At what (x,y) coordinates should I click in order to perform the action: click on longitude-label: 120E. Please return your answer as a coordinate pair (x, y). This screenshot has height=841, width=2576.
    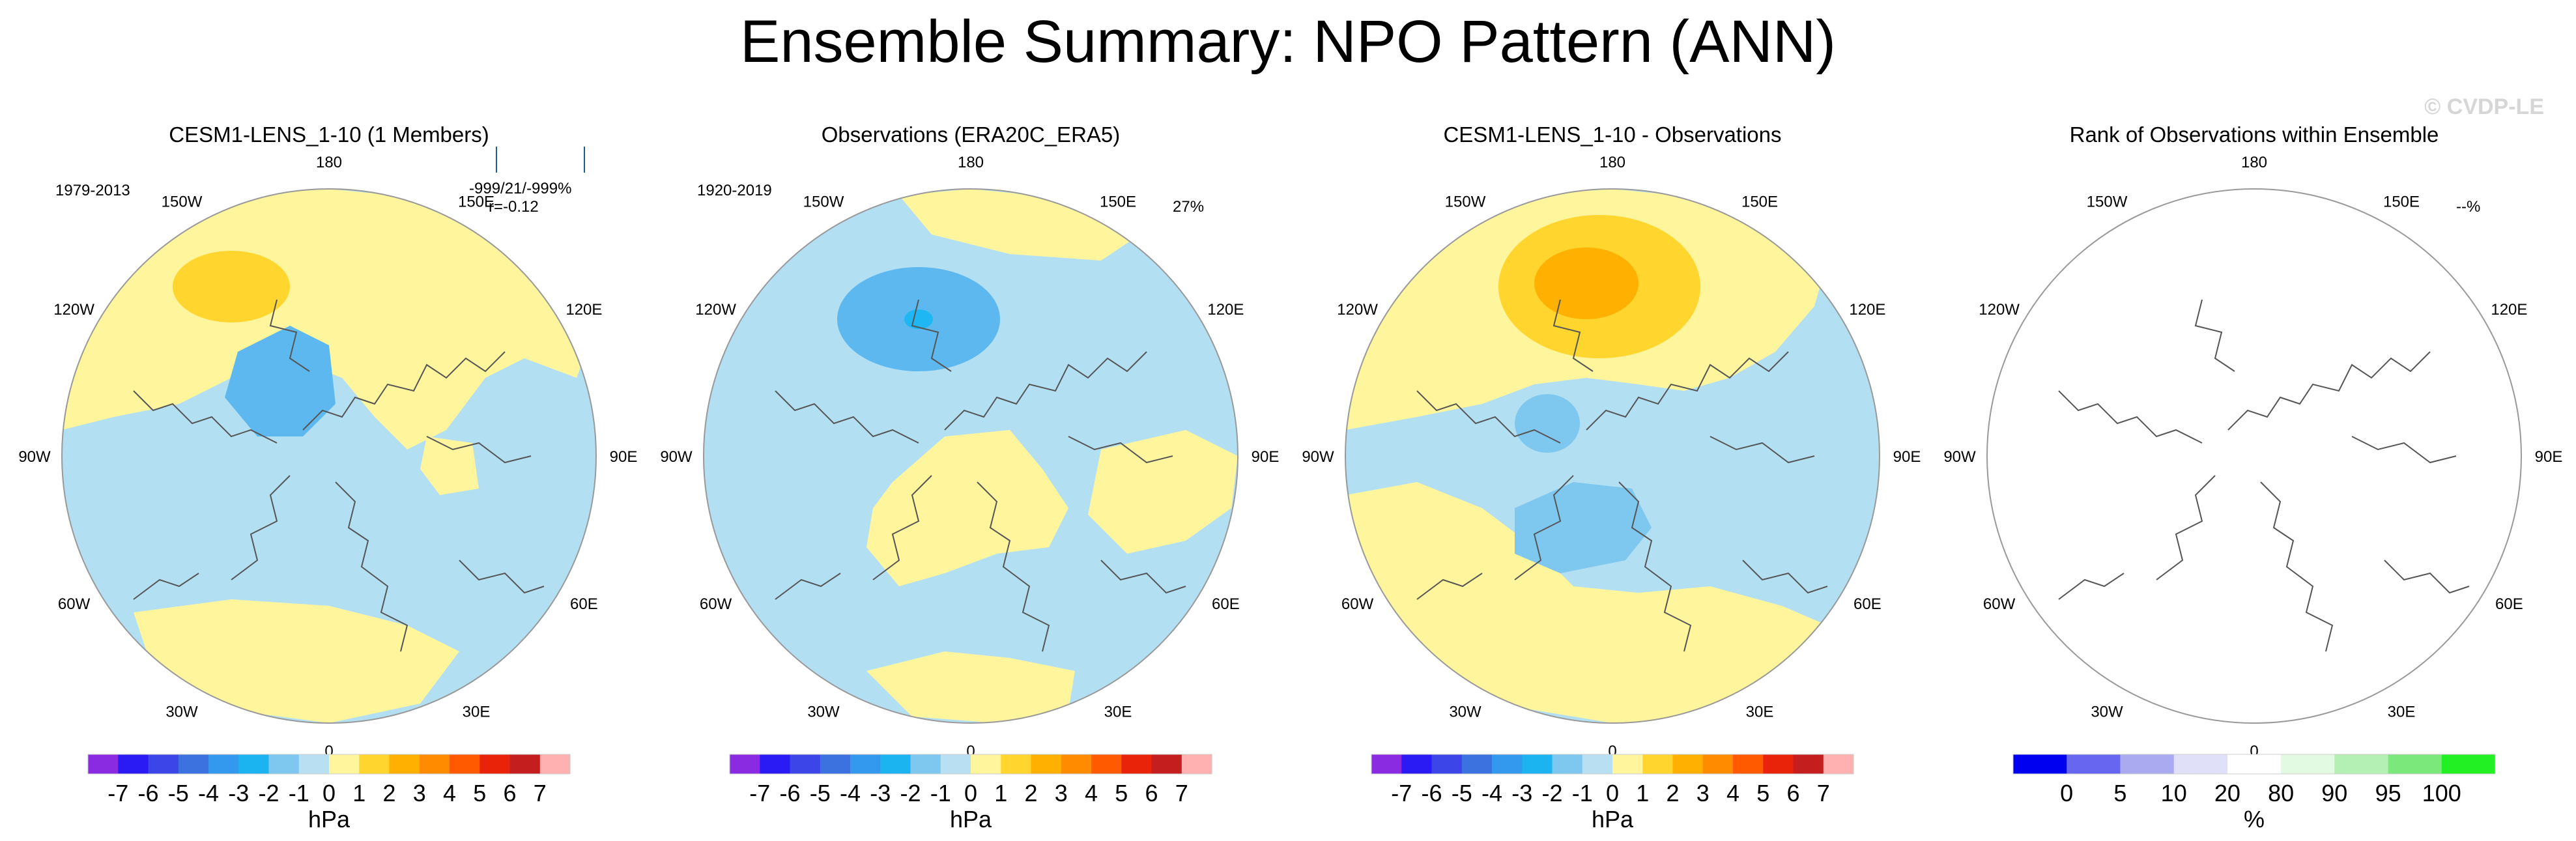
    Looking at the image, I should click on (583, 310).